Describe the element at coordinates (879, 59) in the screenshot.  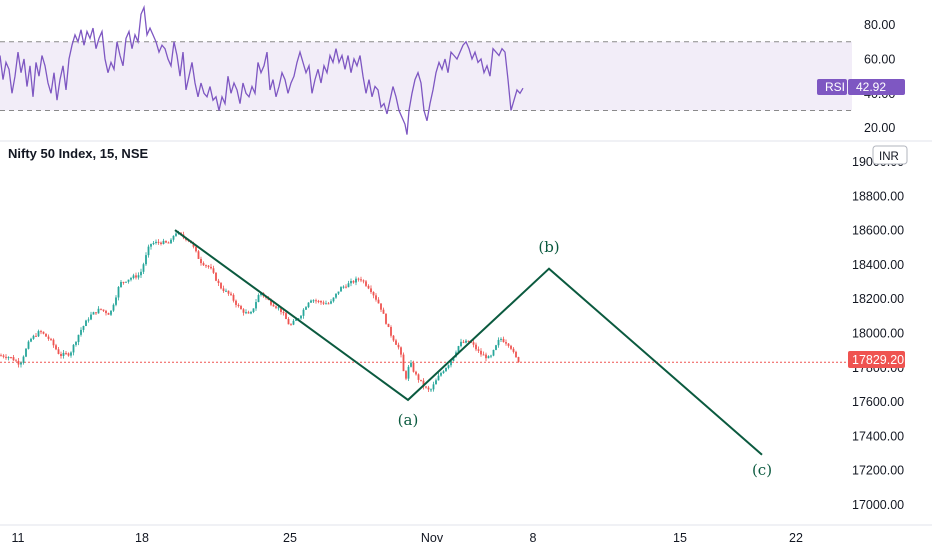
I see `rsi-axis-label: 60.00` at that location.